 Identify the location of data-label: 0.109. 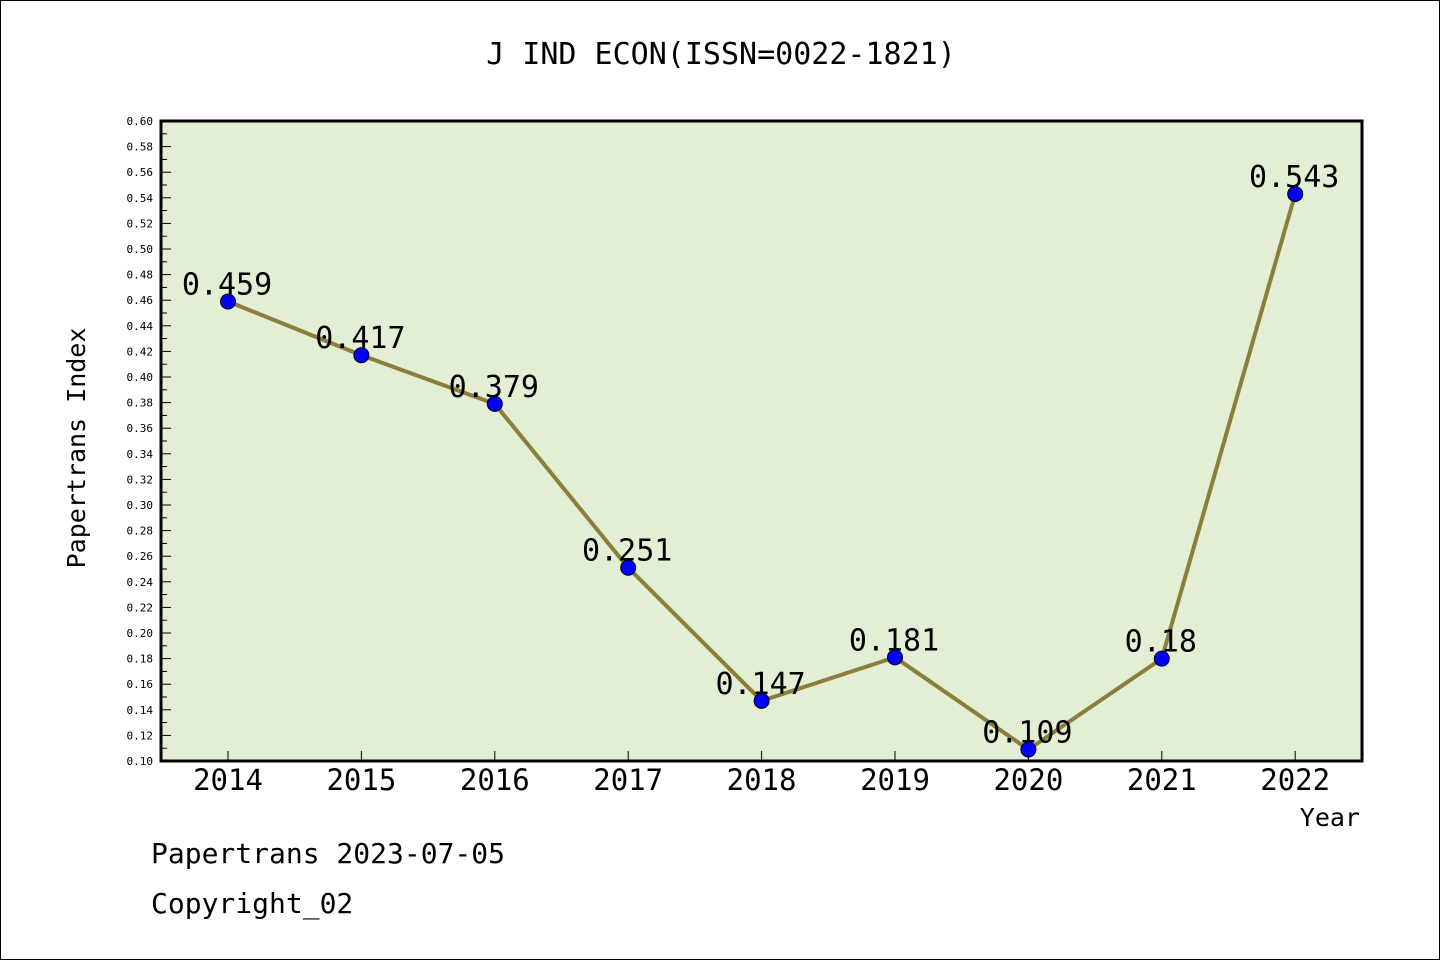
(1027, 732).